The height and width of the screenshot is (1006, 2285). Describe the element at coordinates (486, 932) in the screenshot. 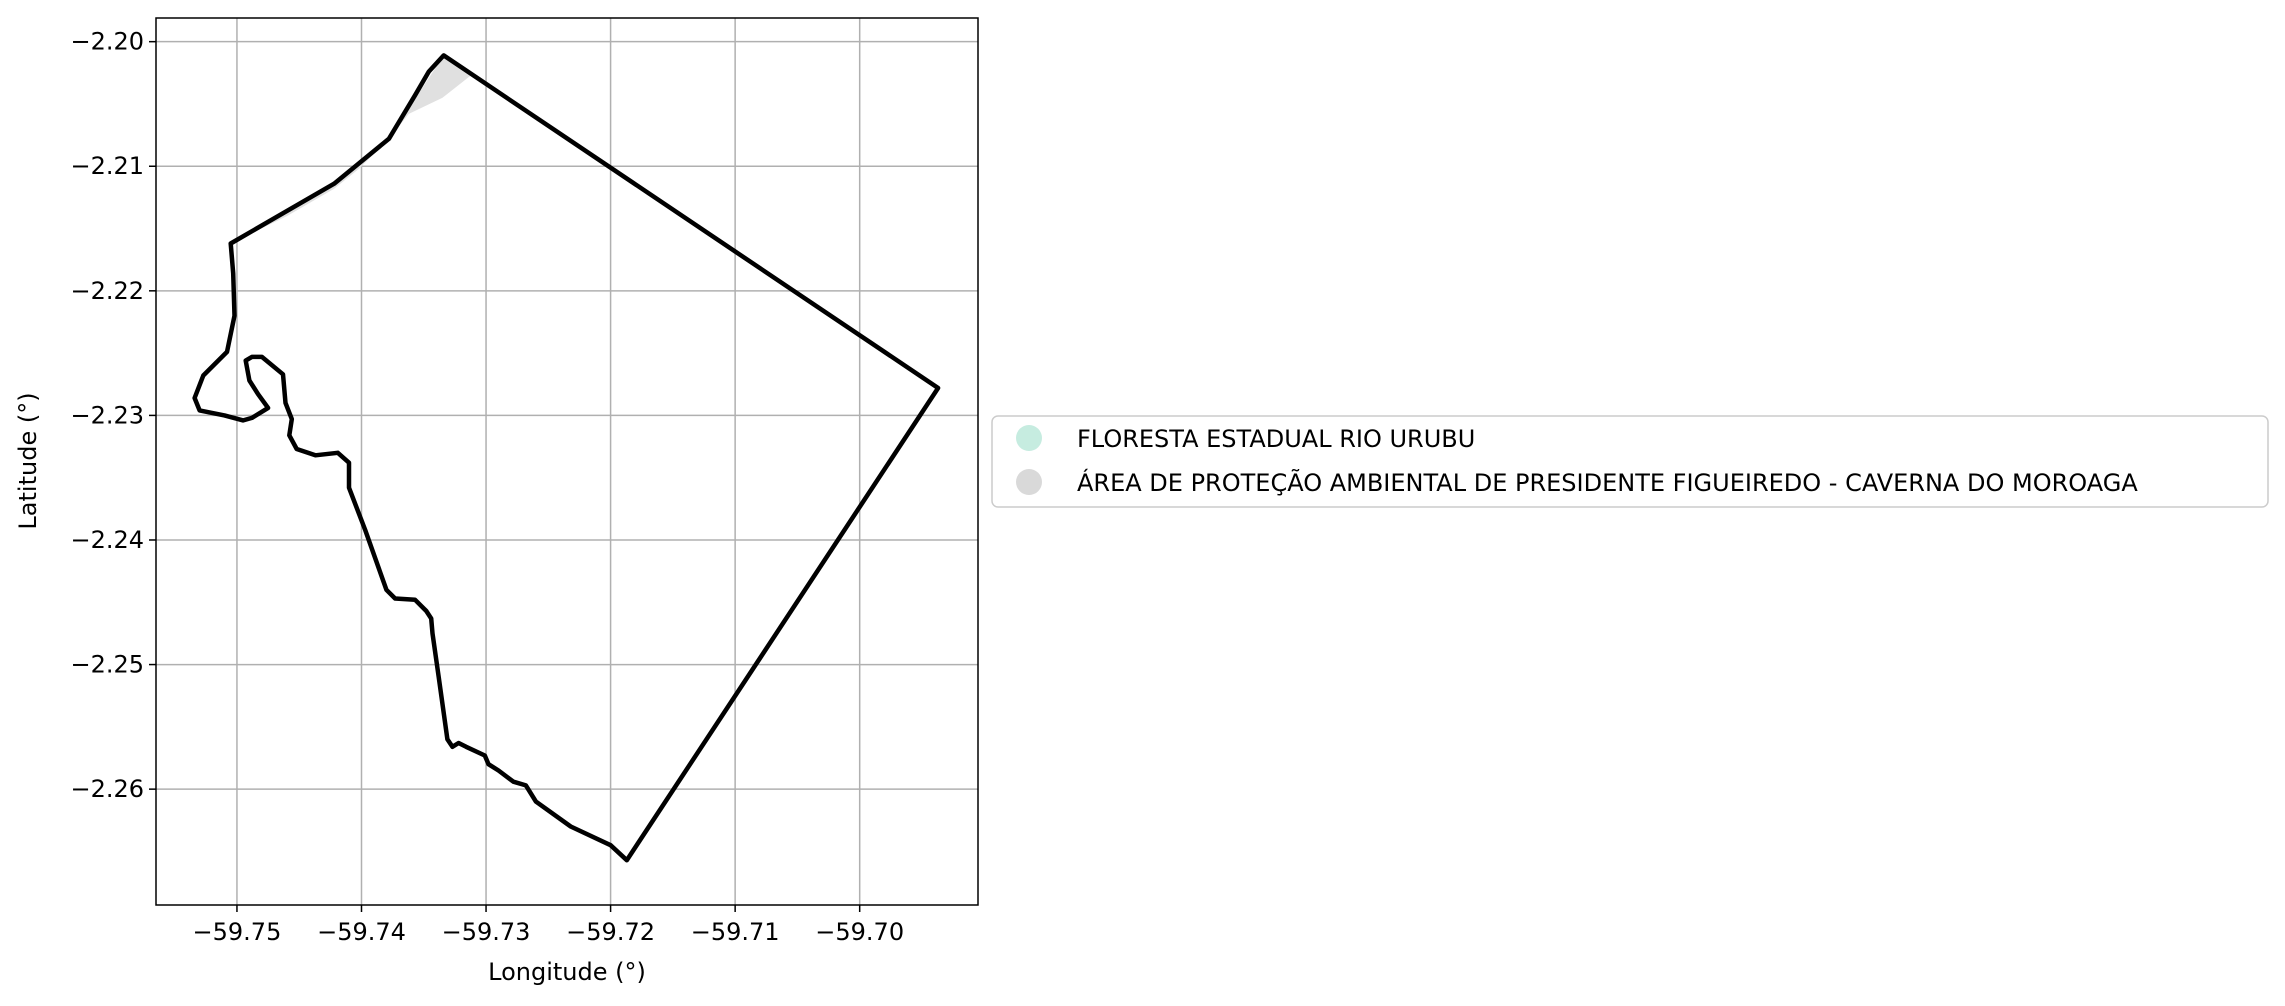

I see `x-tick-label-2: −59.73` at that location.